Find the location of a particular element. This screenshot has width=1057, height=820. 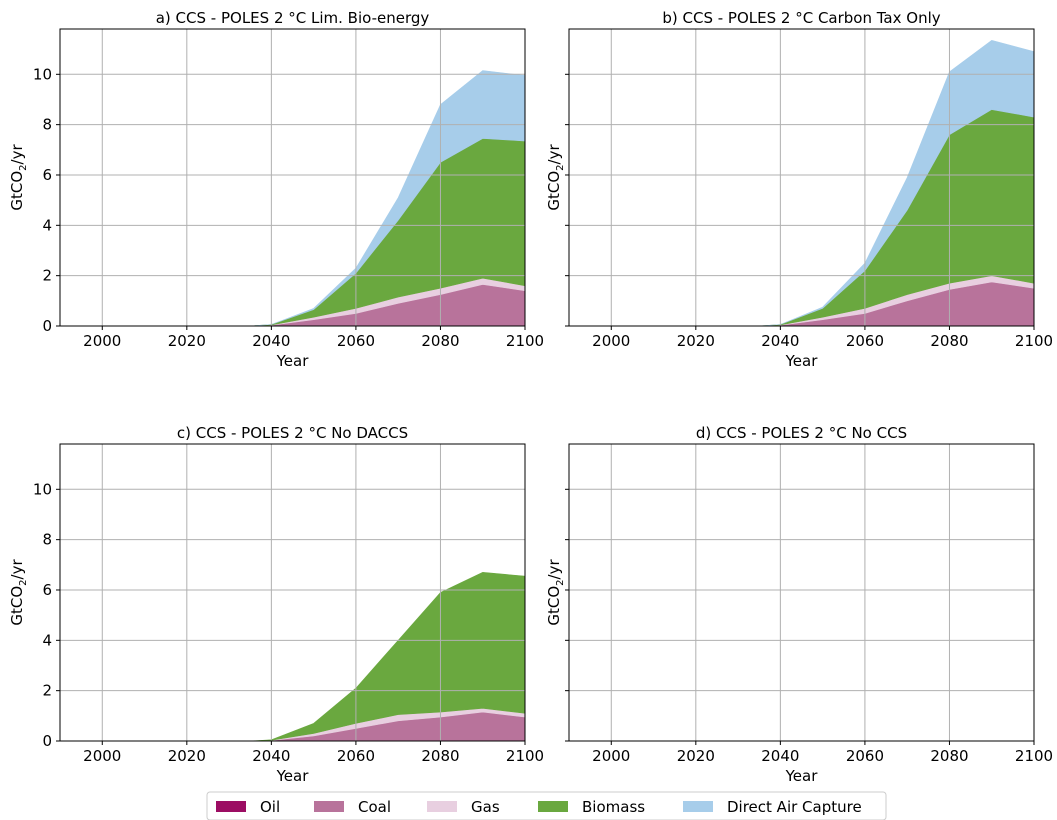

legend-swatch-coal is located at coordinates (329, 806).